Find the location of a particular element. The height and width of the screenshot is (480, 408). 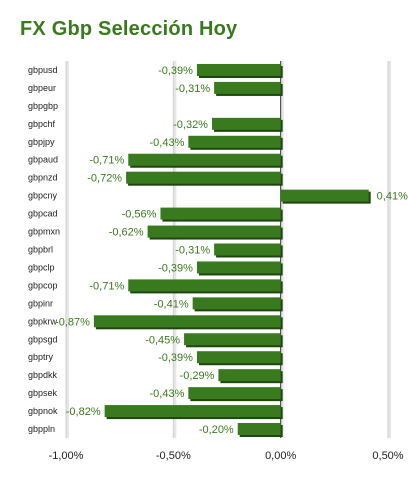

bar-gbpcny is located at coordinates (324, 195).